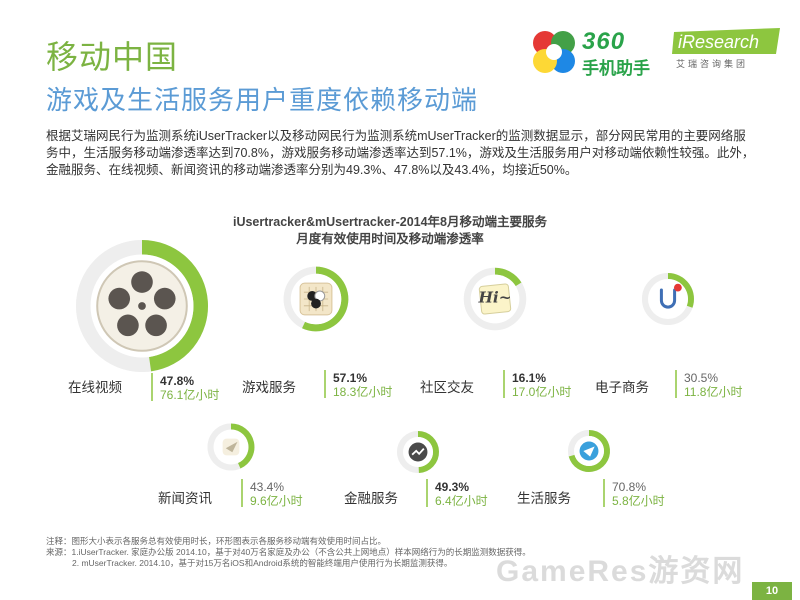 This screenshot has height=600, width=800. I want to click on send-arrow-icon, so click(589, 451).